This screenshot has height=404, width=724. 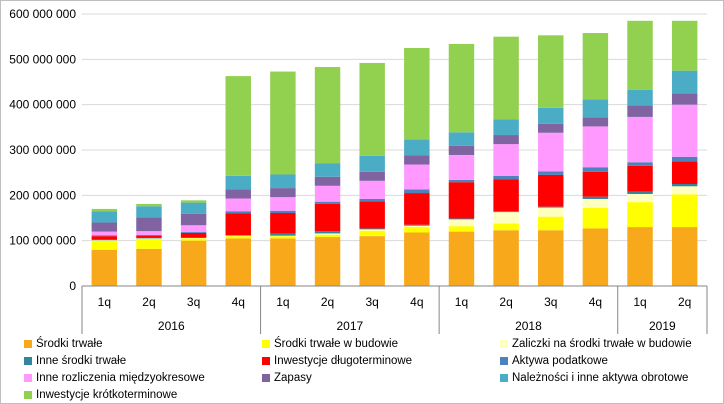 I want to click on x-category-label: 1q, so click(x=461, y=302).